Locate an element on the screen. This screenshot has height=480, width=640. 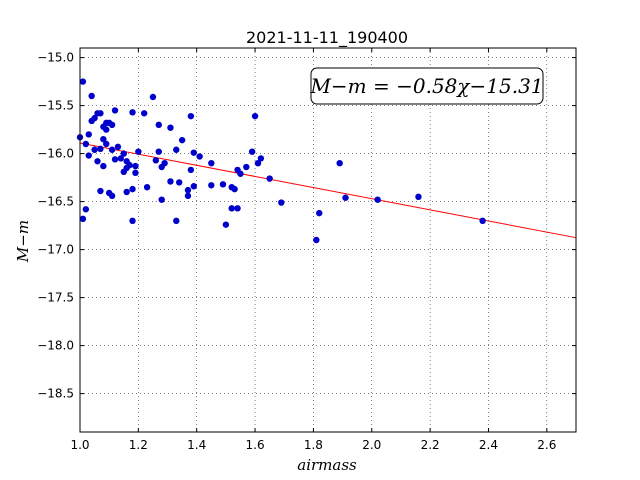
y-tick-label: −17.5 is located at coordinates (55, 298).